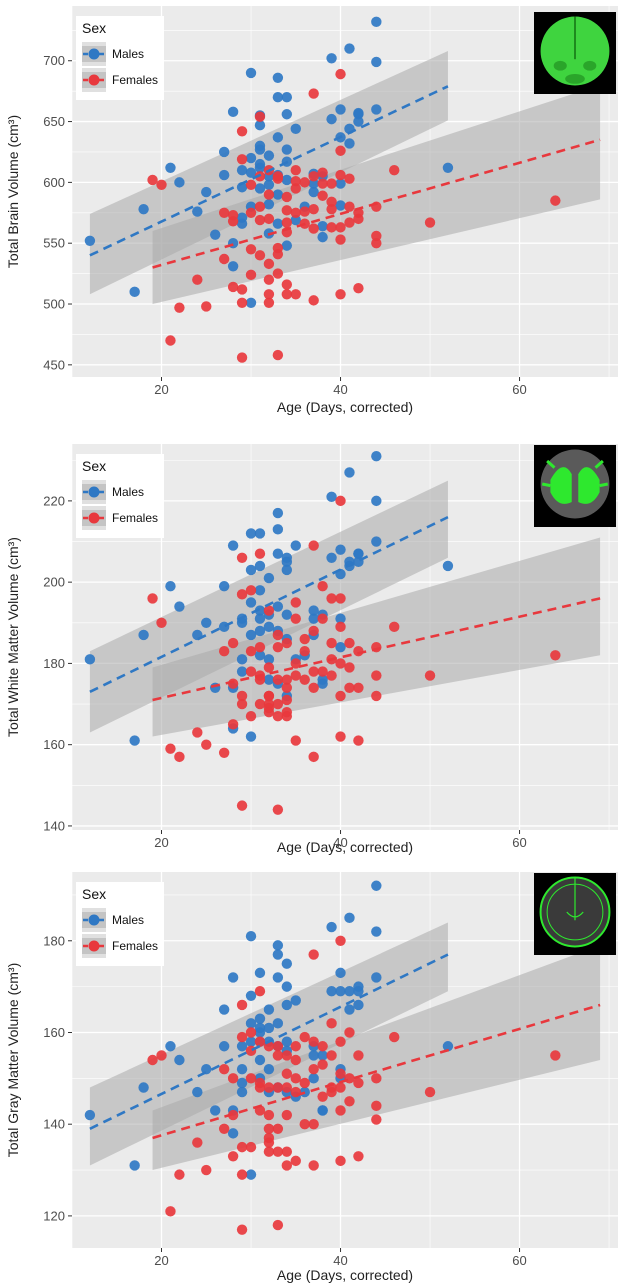 The width and height of the screenshot is (618, 1286). I want to click on x-tick-label: 20, so click(161, 842).